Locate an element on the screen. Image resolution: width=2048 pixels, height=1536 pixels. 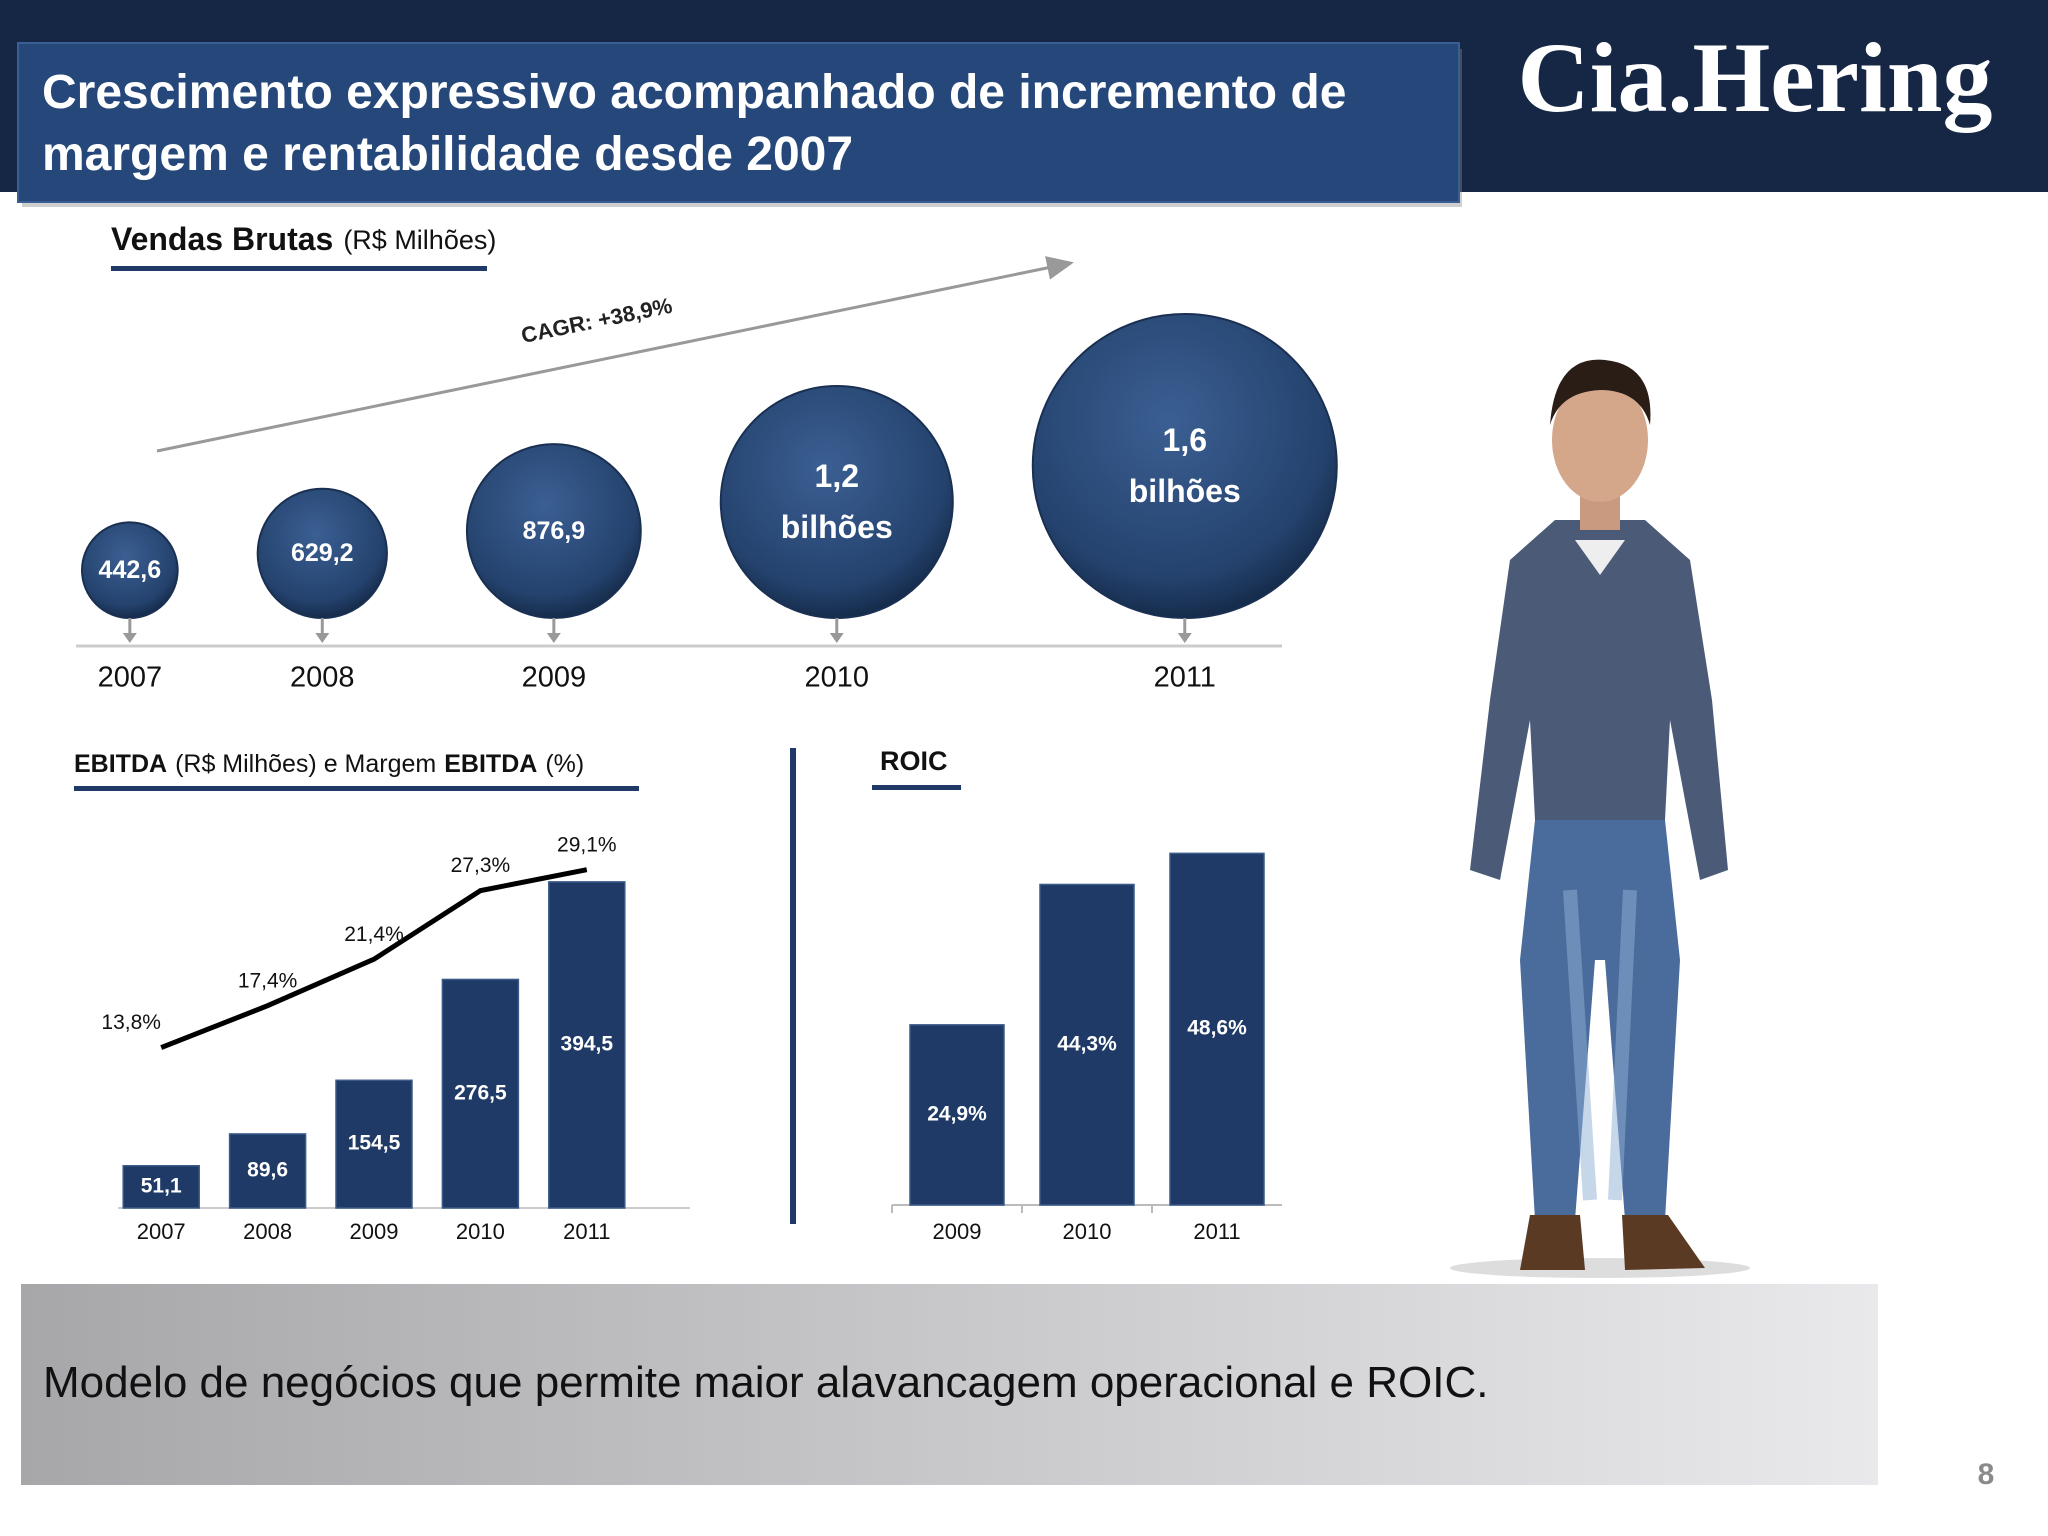
page-number: 8 is located at coordinates (1986, 1474).